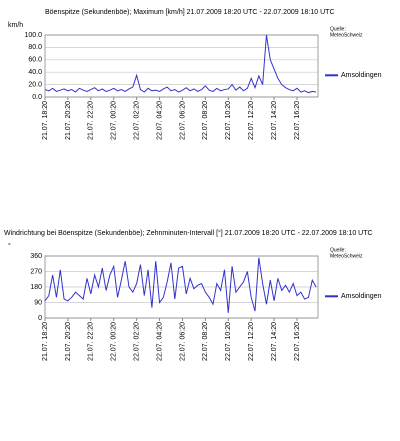 The height and width of the screenshot is (441, 400). Describe the element at coordinates (40, 318) in the screenshot. I see `y-tick-label: 0` at that location.